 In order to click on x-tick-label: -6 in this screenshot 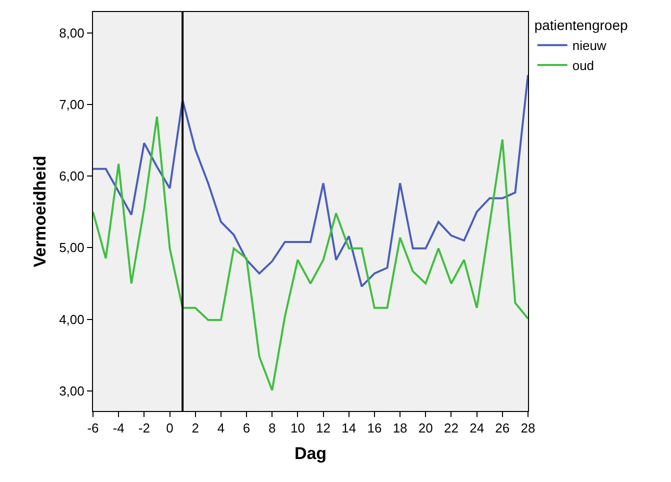, I will do `click(93, 428)`.